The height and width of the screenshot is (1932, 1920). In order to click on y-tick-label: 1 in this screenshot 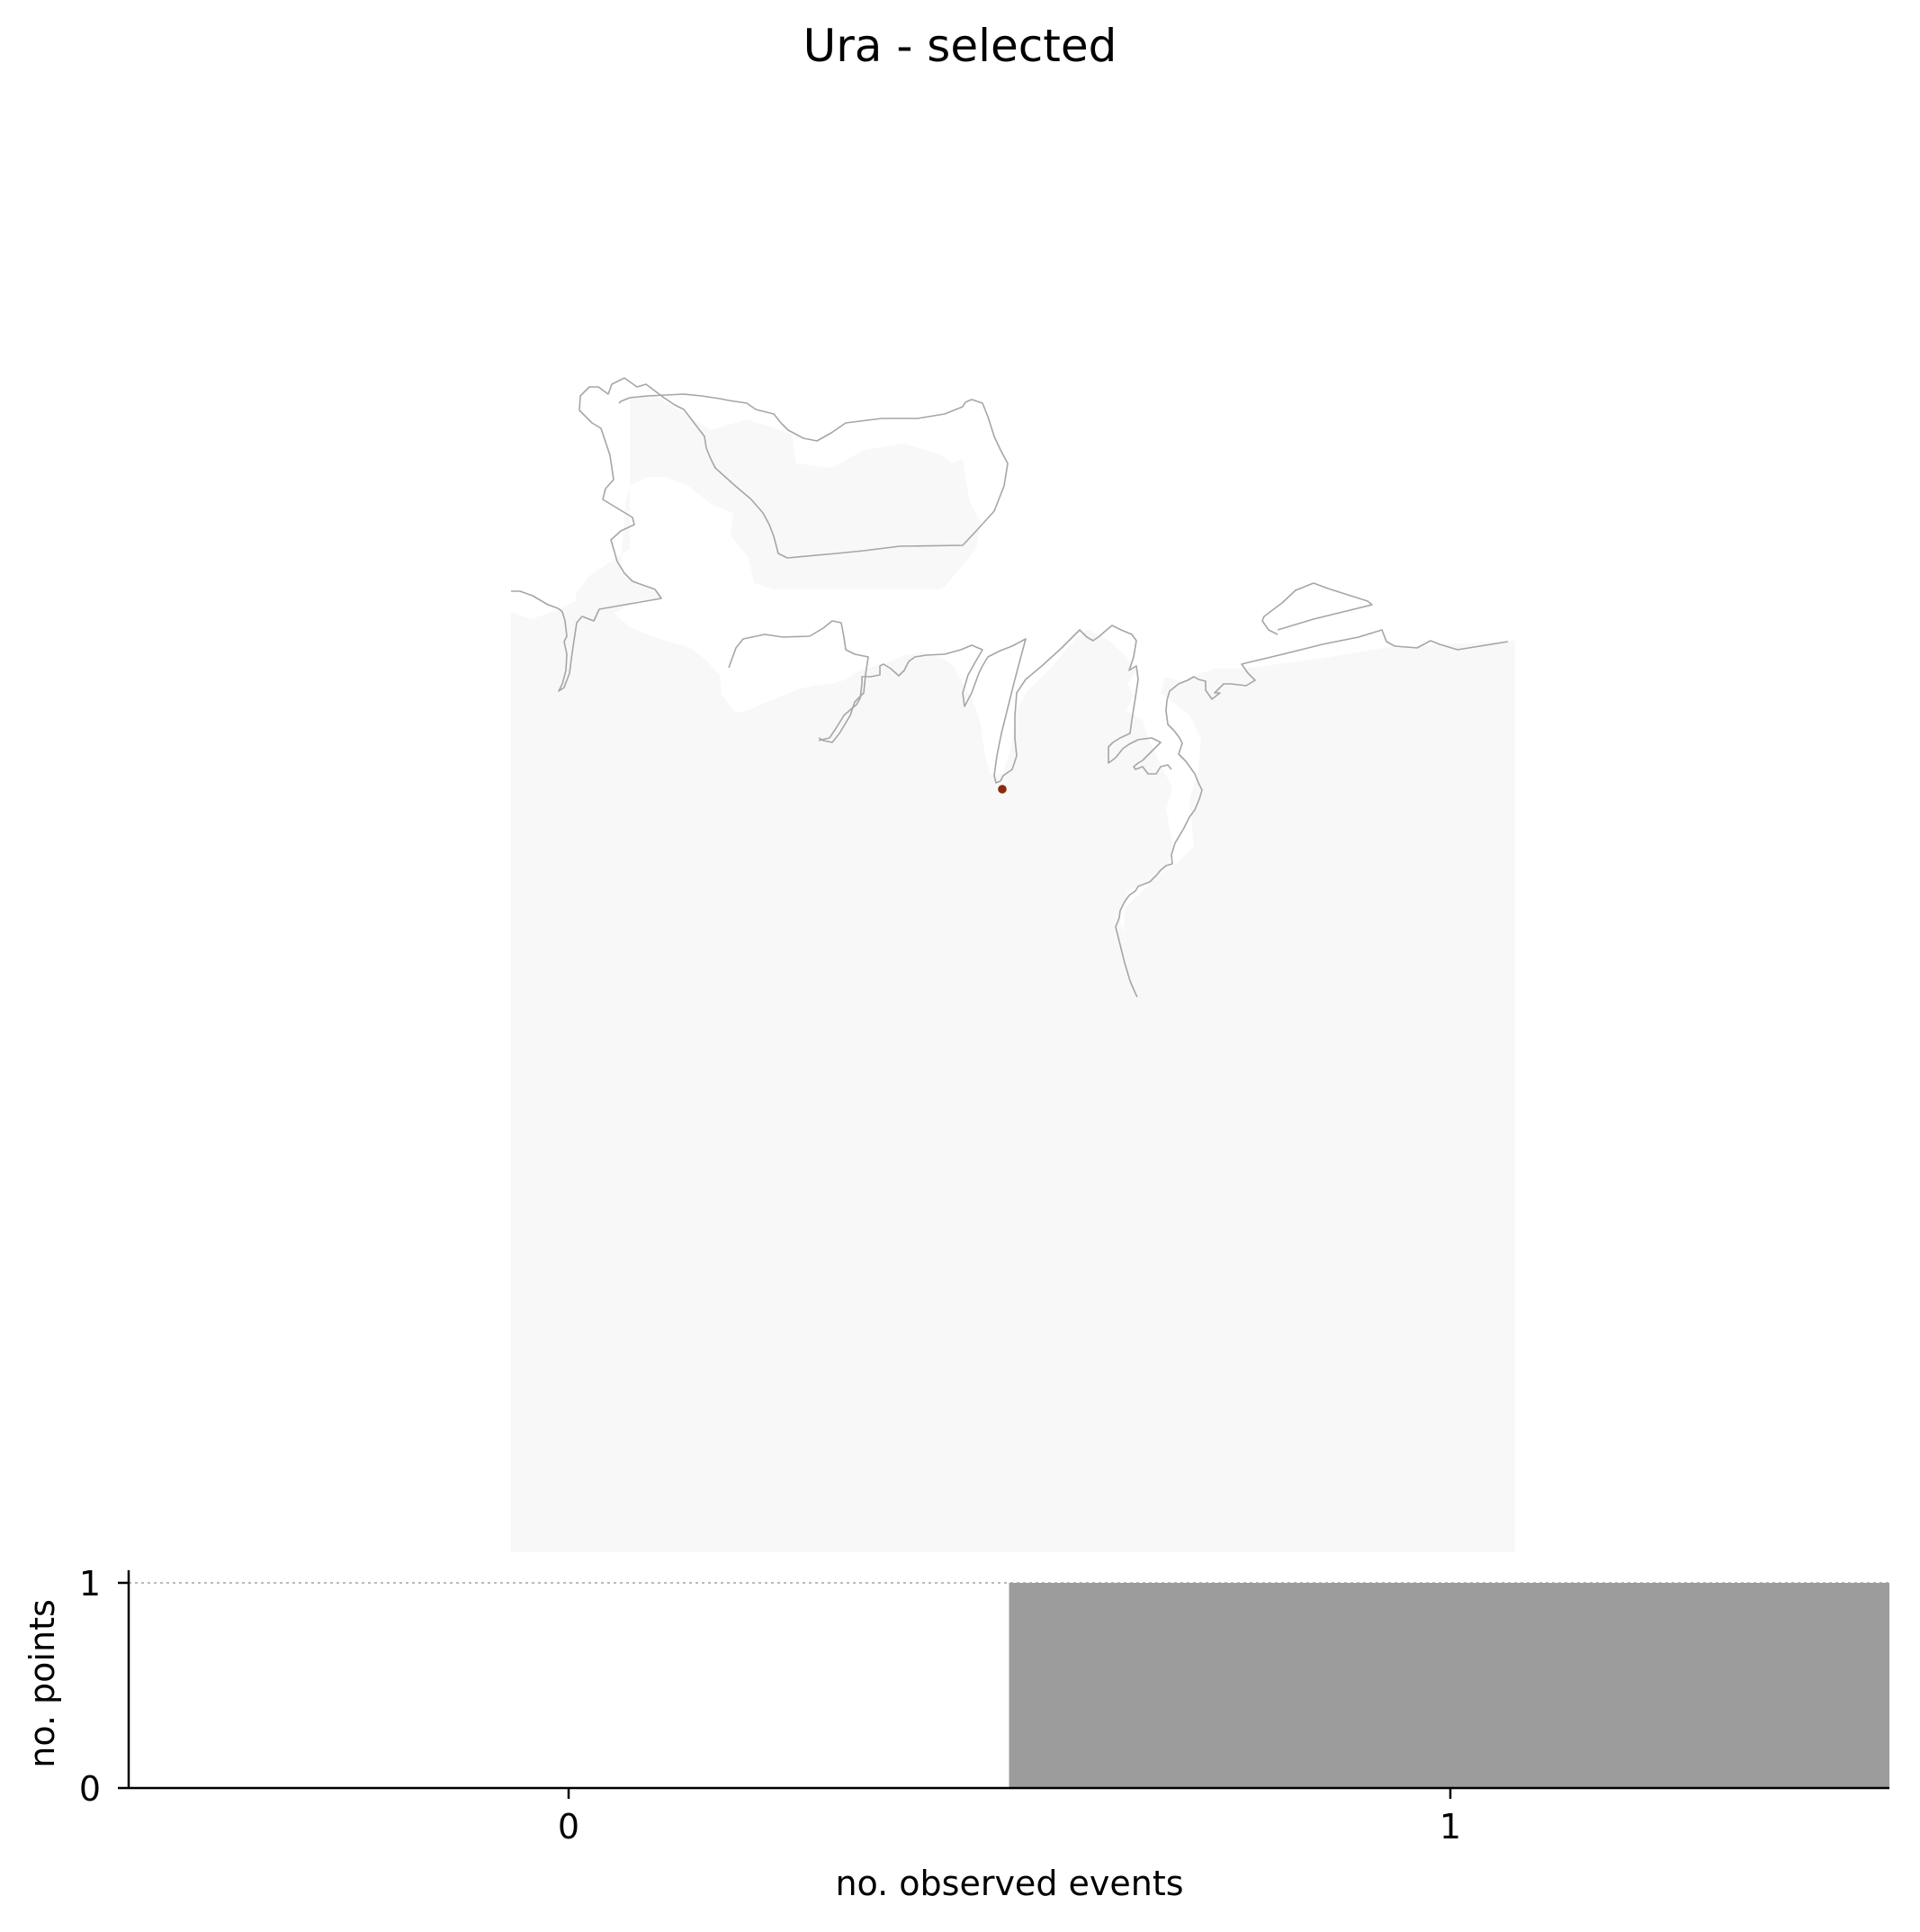, I will do `click(90, 1584)`.